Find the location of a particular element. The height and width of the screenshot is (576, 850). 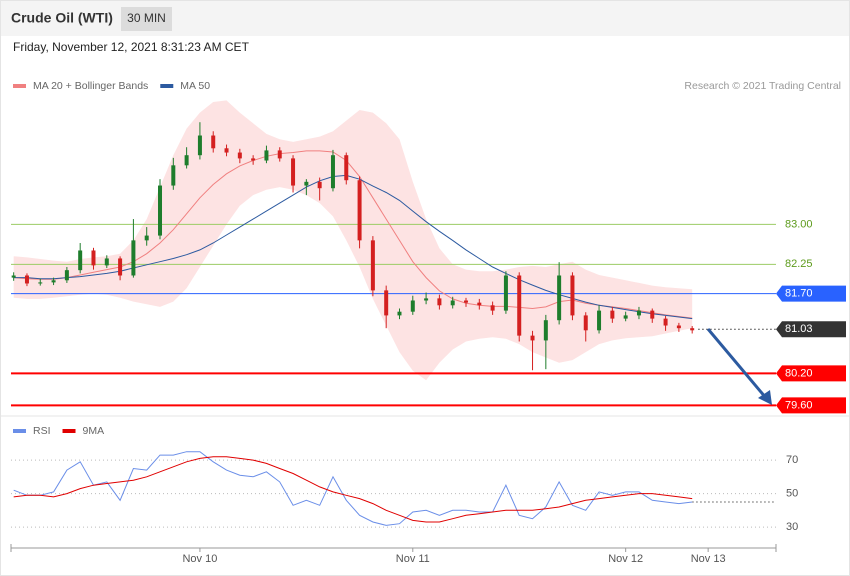

credit: Research © 2021 Trading Central is located at coordinates (762, 86).